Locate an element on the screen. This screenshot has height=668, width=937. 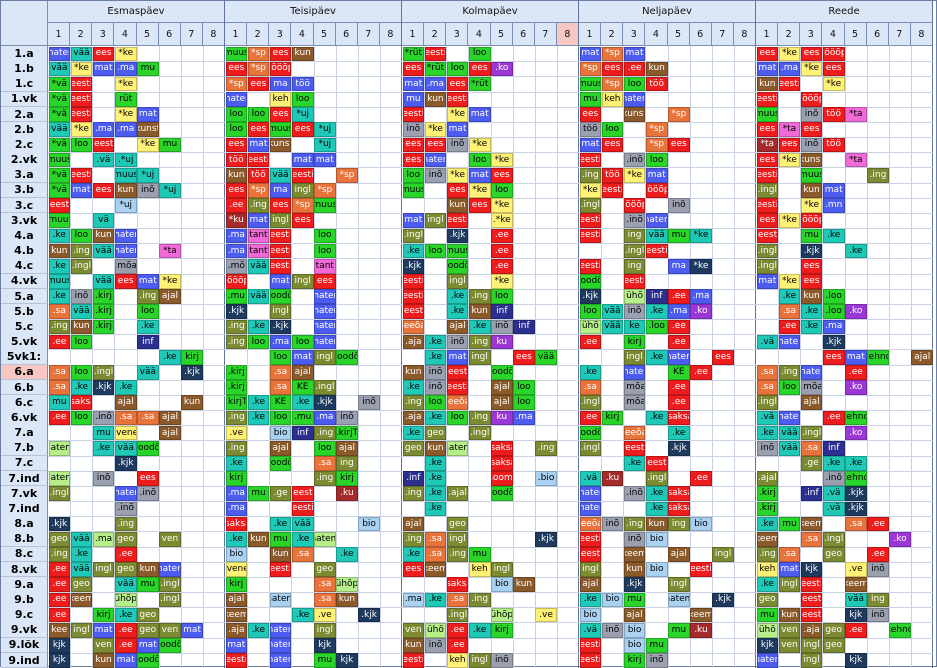
class-row-header: 3.c is located at coordinates (24, 205).